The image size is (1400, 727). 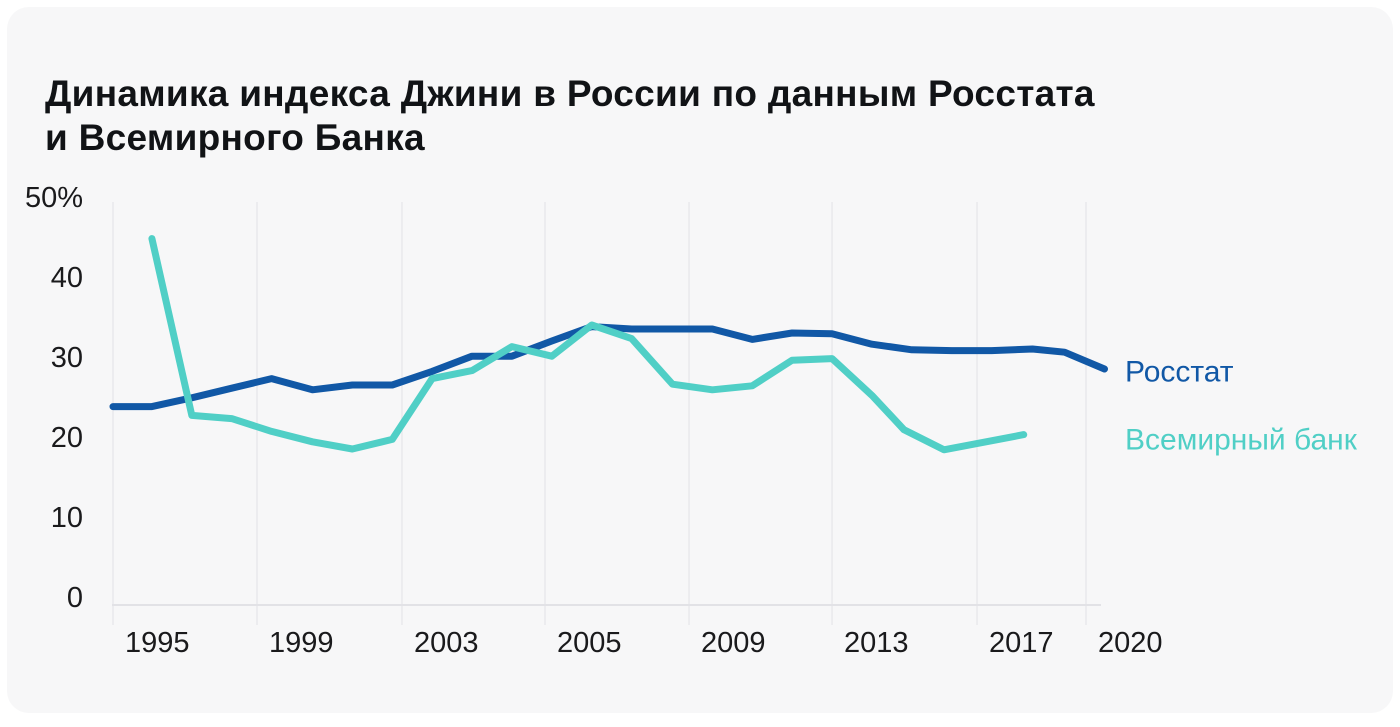 What do you see at coordinates (1130, 643) in the screenshot?
I see `x-tick-label: 2020` at bounding box center [1130, 643].